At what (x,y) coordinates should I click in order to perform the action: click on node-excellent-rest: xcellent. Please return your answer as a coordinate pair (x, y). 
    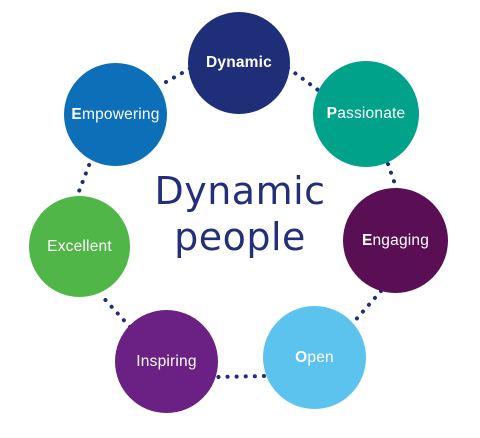
    Looking at the image, I should click on (84, 246).